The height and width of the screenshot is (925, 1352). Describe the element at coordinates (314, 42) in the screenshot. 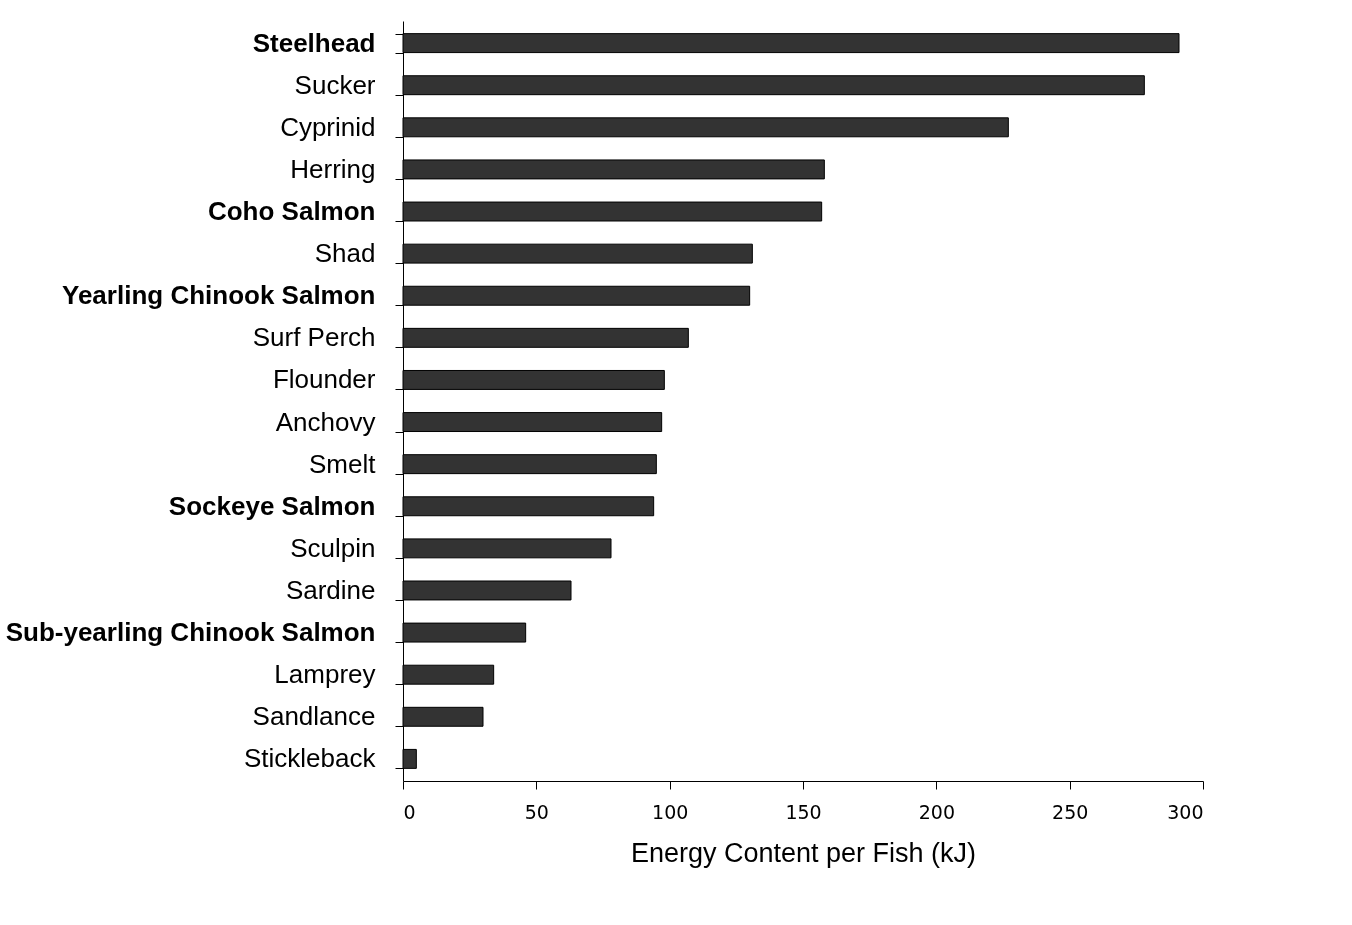

I see `y-tick-label: Steelhead` at that location.